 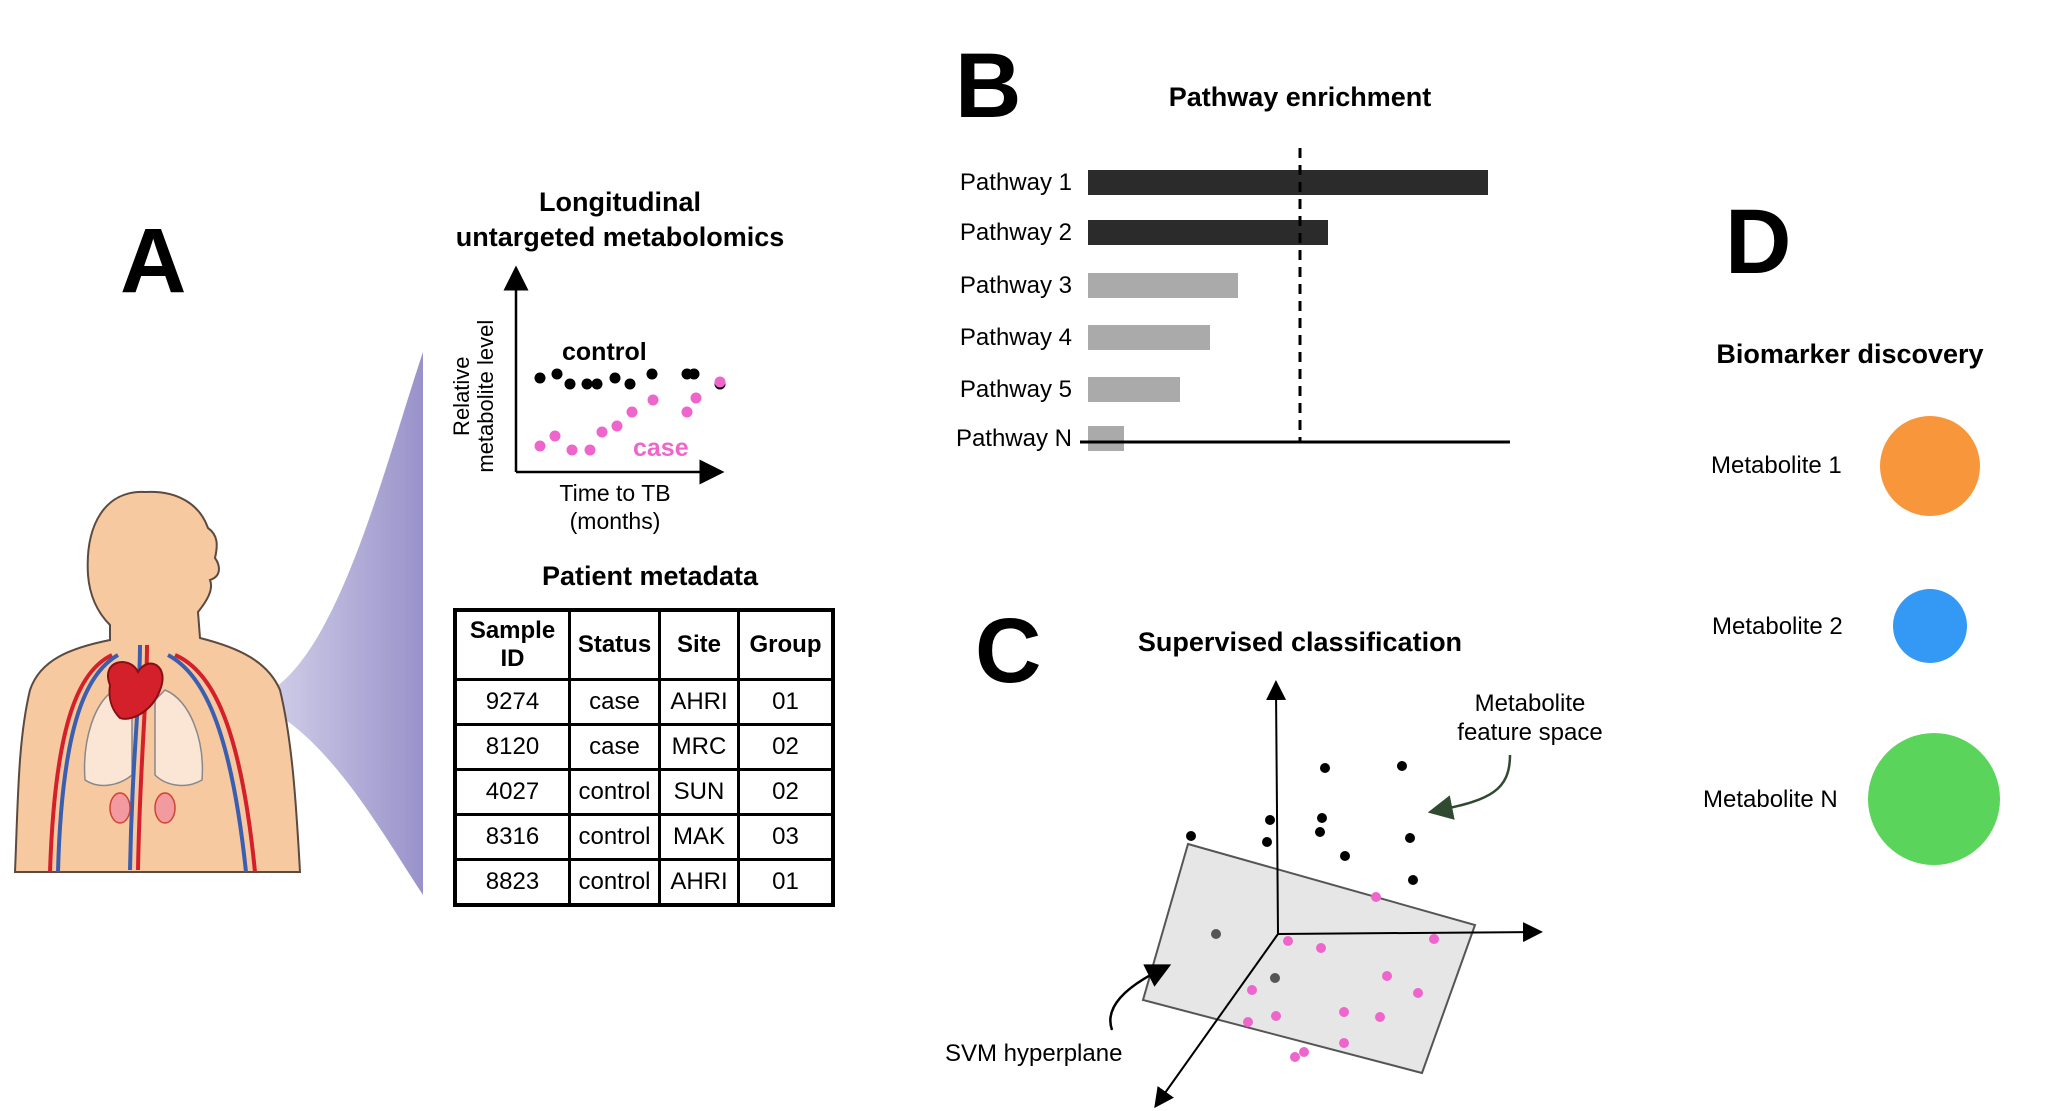 What do you see at coordinates (615, 507) in the screenshot?
I see `plot-x-label: Time to TB (months)` at bounding box center [615, 507].